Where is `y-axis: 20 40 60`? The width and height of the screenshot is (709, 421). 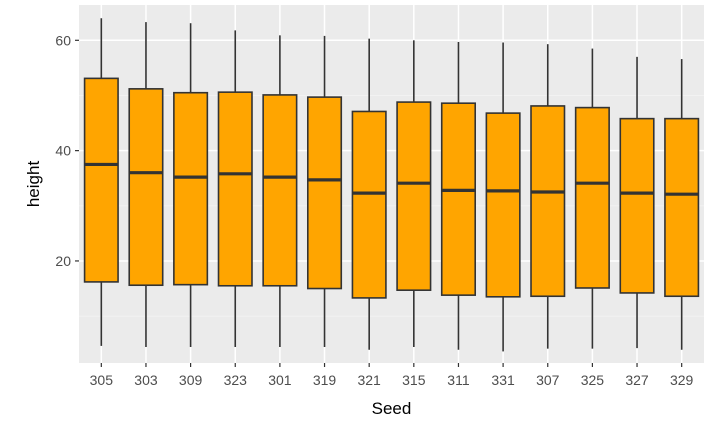 y-axis: 20 40 60 is located at coordinates (67, 150).